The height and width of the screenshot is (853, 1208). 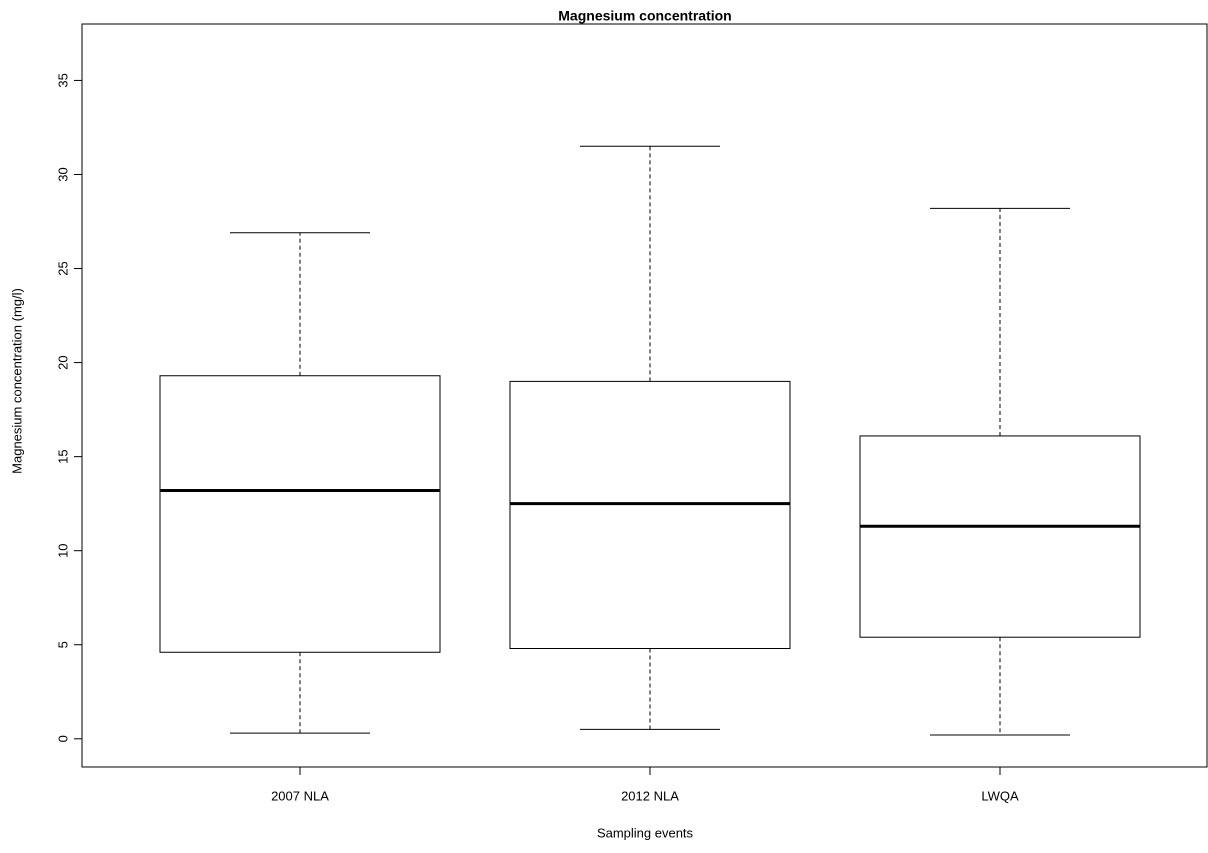 I want to click on y-axis-label: Magnesium concentration (mg/l), so click(x=16, y=381).